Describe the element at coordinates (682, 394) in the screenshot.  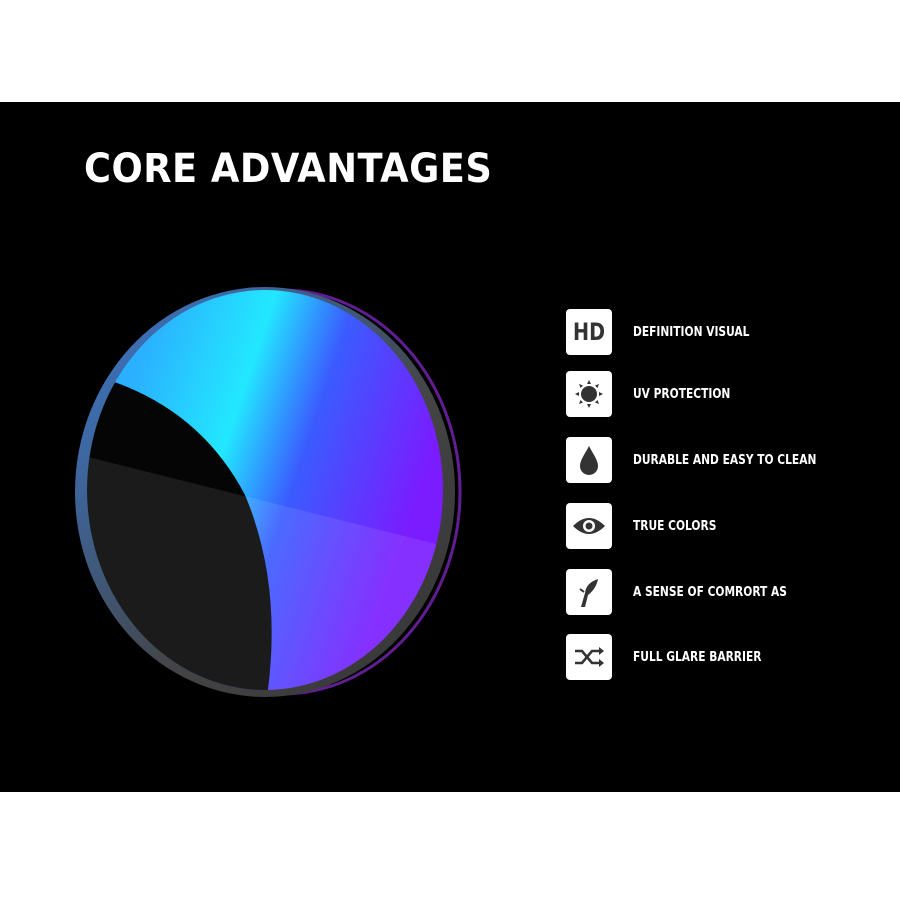
I see `feature-label: UV PROTECTION` at that location.